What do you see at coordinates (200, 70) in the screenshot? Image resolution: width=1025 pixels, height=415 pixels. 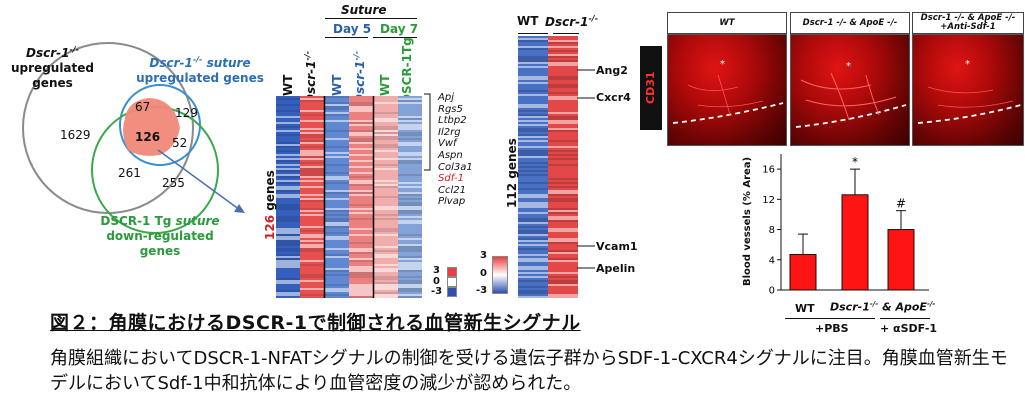 I see `venn-blue-title: Dscr-1-/- suture upregulated genes` at bounding box center [200, 70].